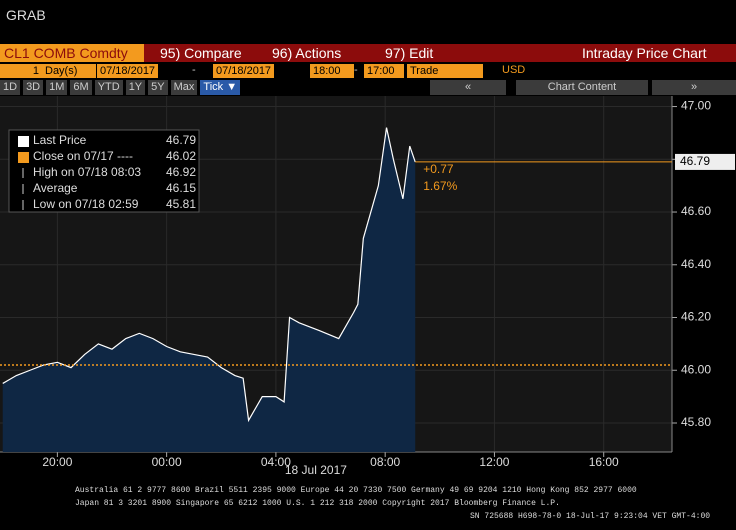  I want to click on x-tick-label: 08:00, so click(385, 462).